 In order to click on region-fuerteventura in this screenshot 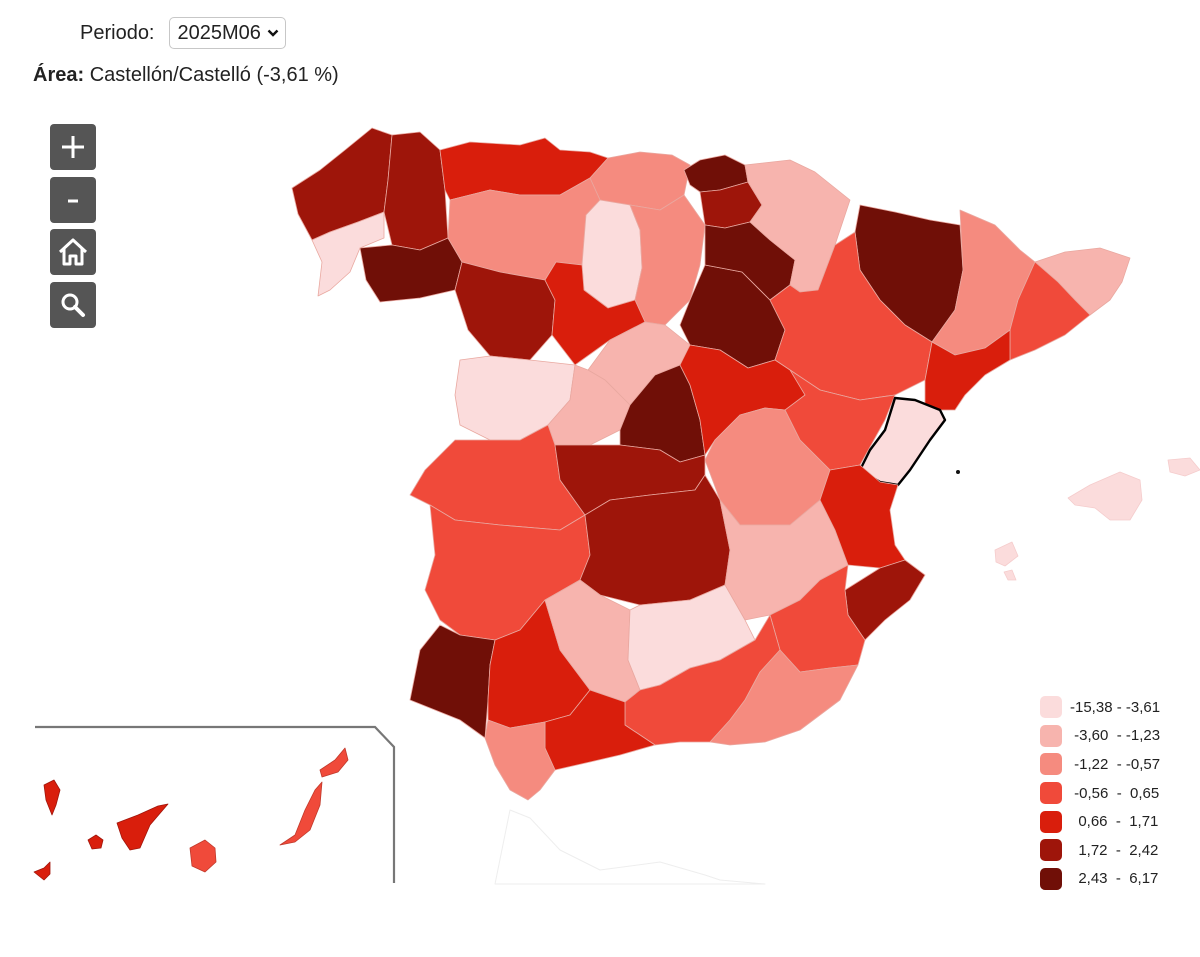, I will do `click(301, 813)`.